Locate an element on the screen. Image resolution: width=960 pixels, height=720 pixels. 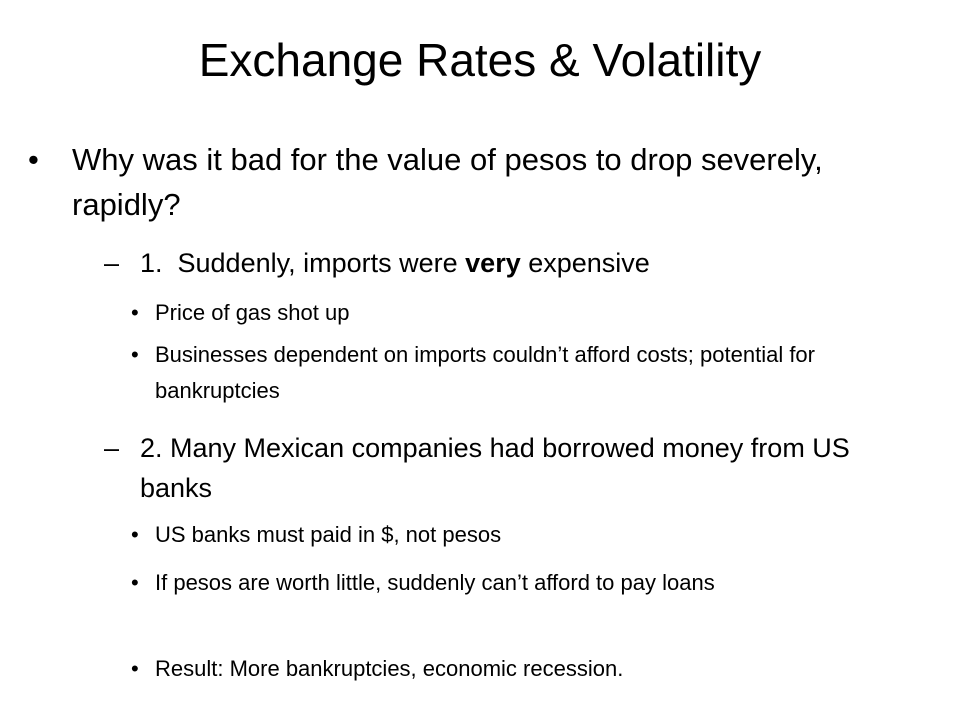
bullet-text: US banks must paid in $, not pesos is located at coordinates (328, 534).